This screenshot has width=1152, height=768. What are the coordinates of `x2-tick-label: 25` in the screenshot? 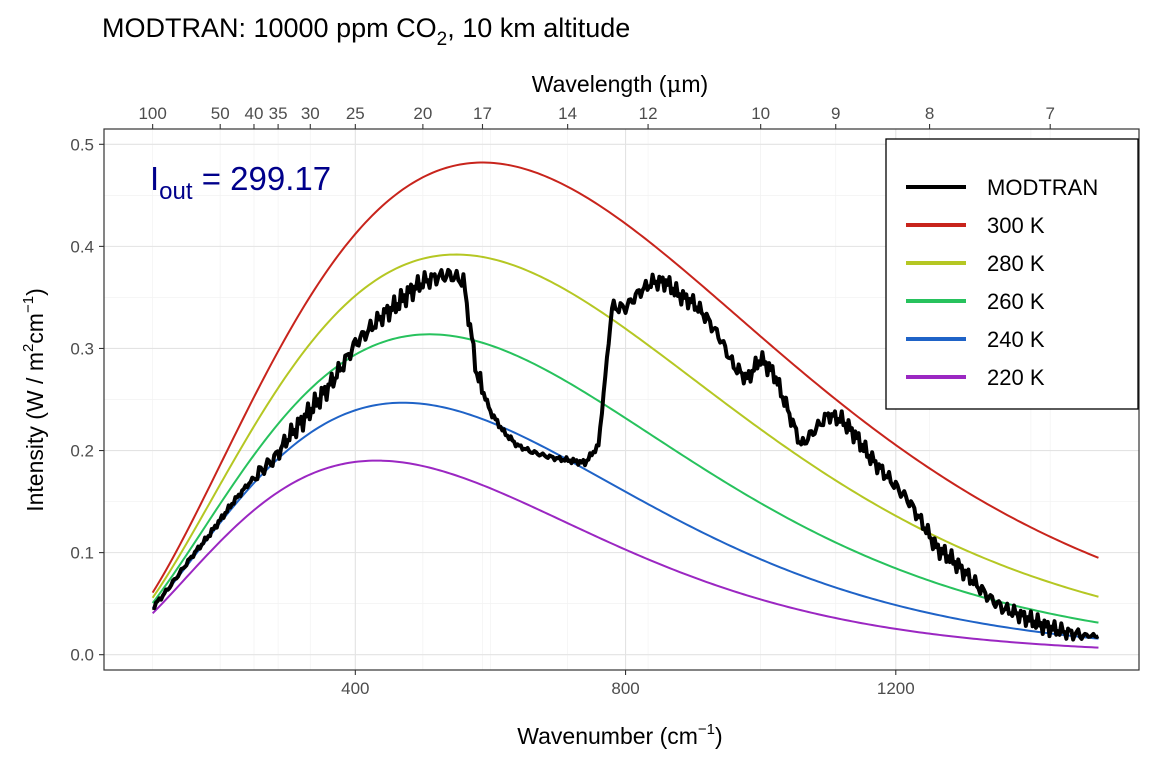 It's located at (355, 113).